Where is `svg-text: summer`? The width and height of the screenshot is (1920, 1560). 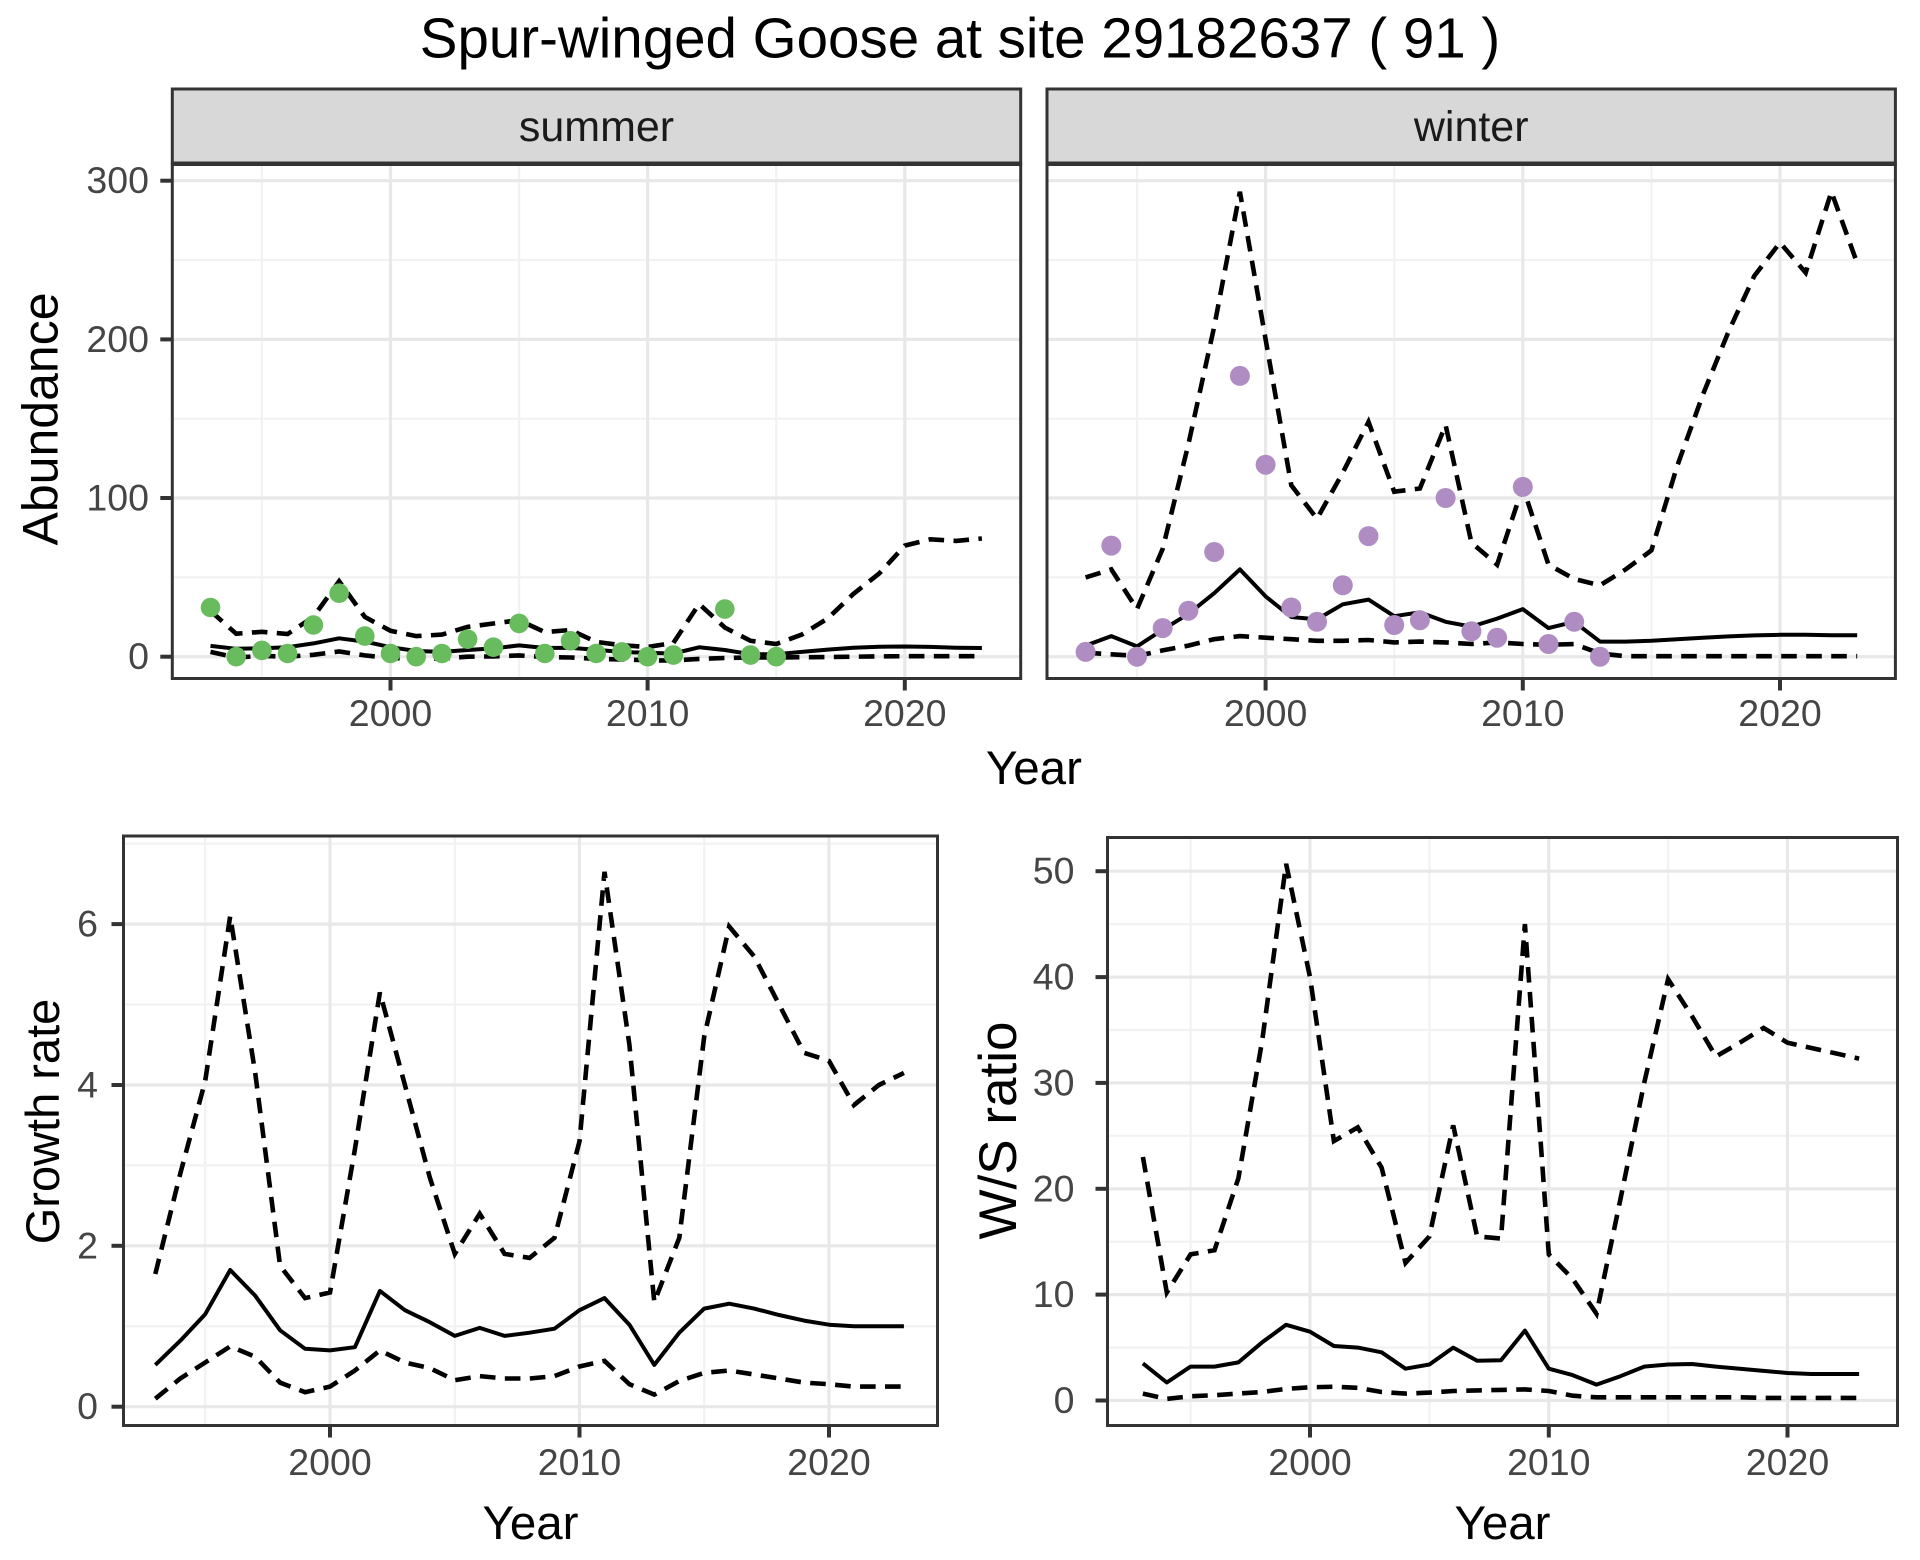
svg-text: summer is located at coordinates (596, 127).